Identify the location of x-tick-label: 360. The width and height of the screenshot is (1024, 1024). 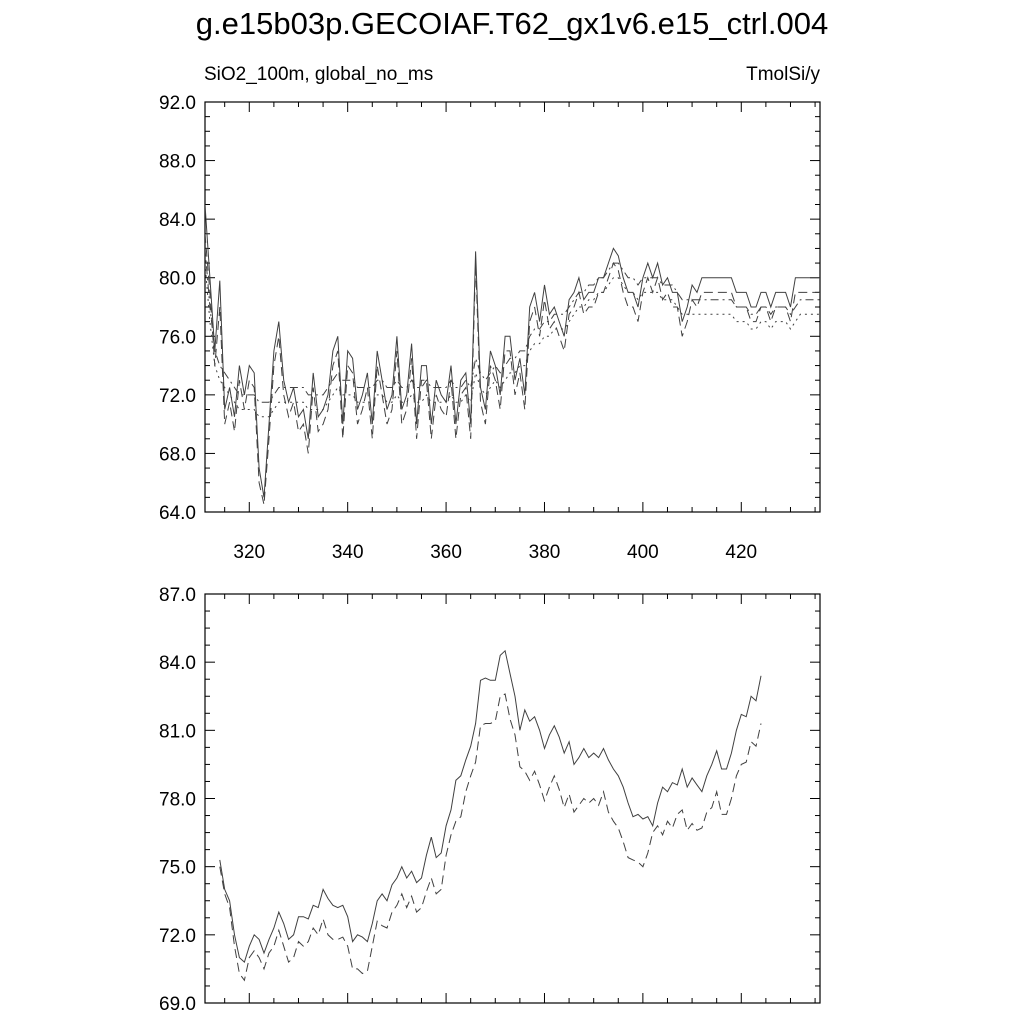
(446, 552).